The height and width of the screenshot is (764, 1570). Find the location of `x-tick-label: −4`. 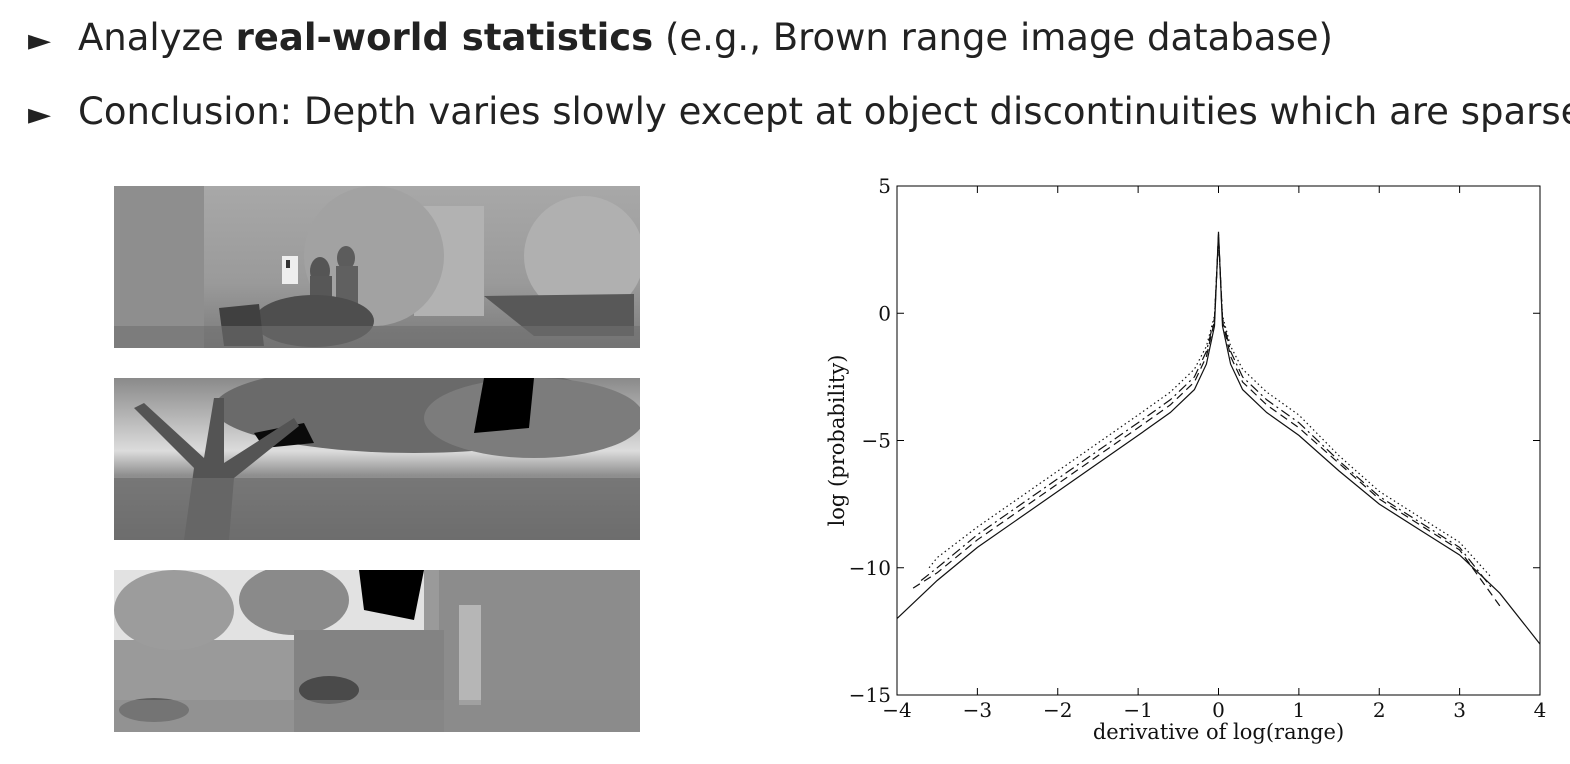

x-tick-label: −4 is located at coordinates (896, 710).